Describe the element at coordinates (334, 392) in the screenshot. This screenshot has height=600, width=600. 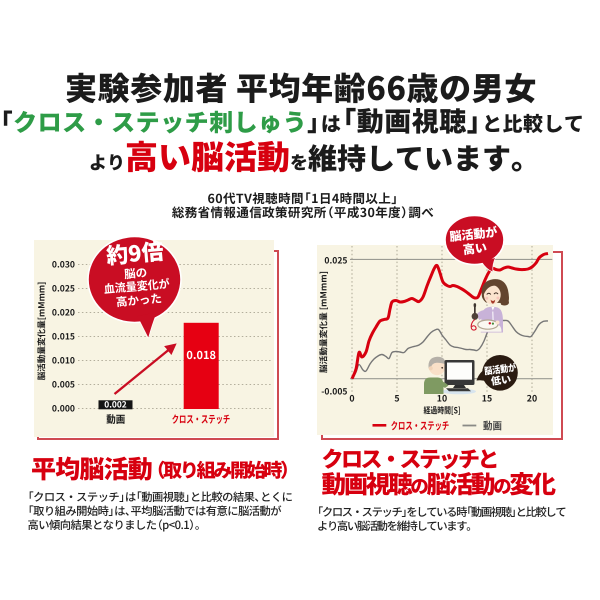
I see `svg-text: -0.005` at that location.